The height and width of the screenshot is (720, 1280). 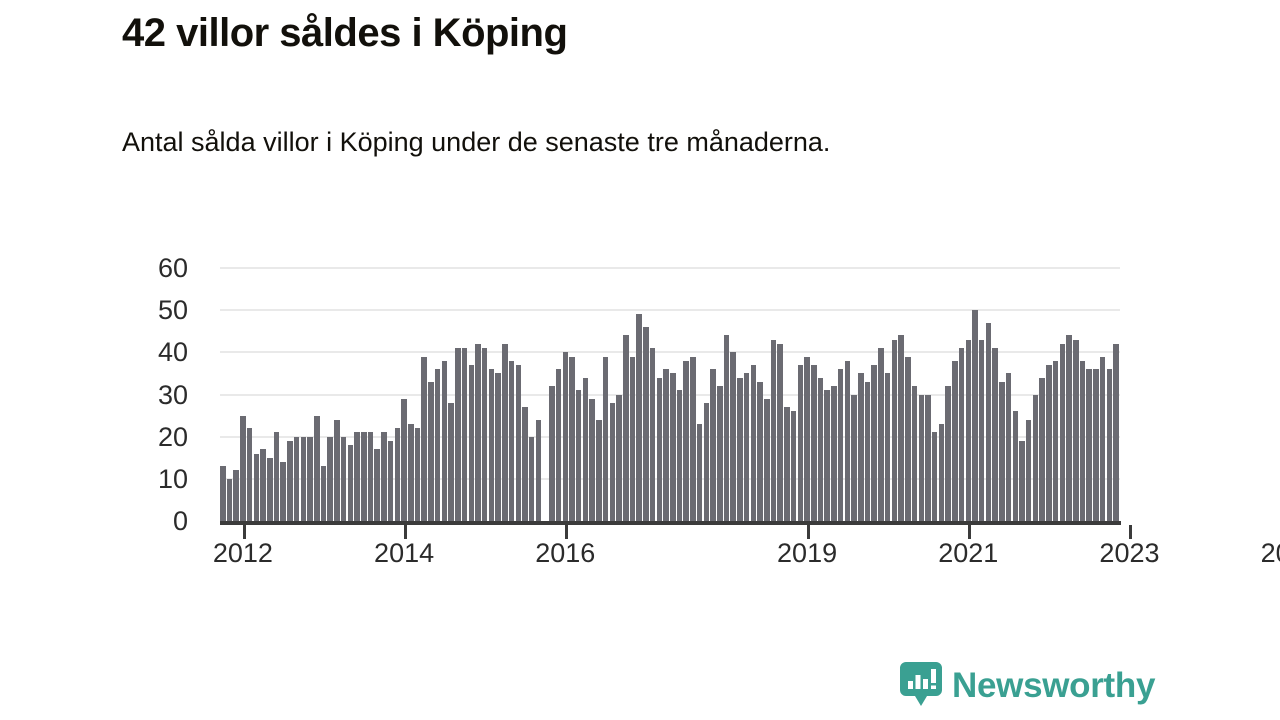 What do you see at coordinates (180, 521) in the screenshot?
I see `y-axis-tick-label: 0` at bounding box center [180, 521].